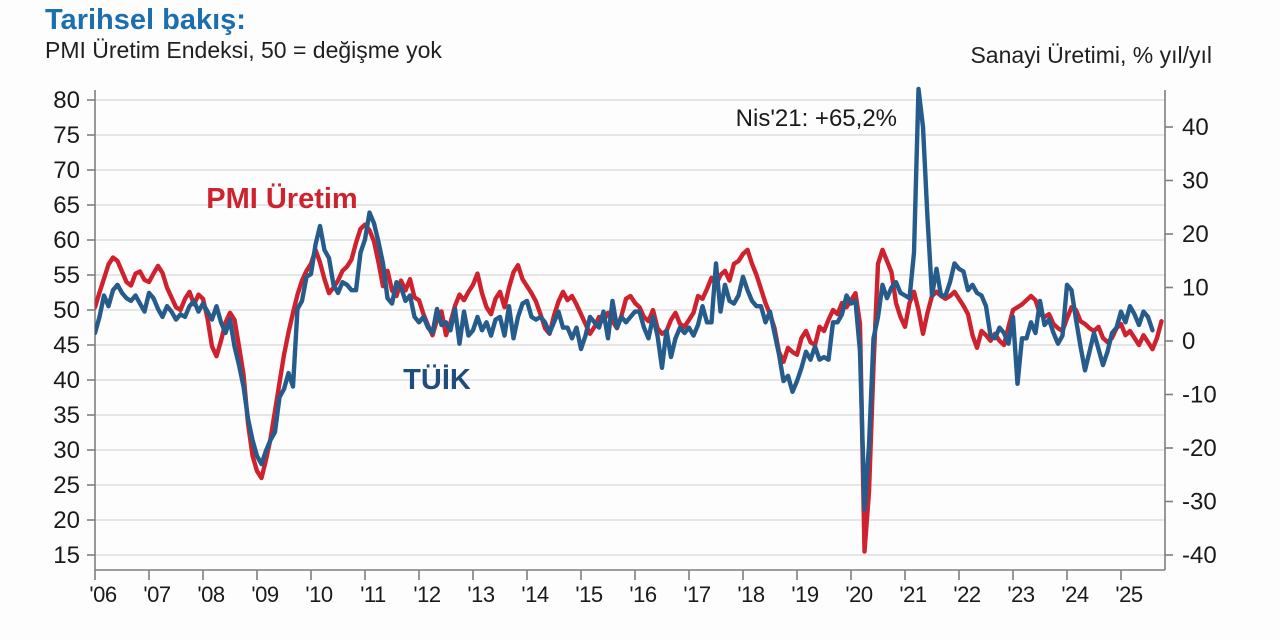 The height and width of the screenshot is (640, 1280). Describe the element at coordinates (858, 594) in the screenshot. I see `x-axis-tick: '20` at that location.